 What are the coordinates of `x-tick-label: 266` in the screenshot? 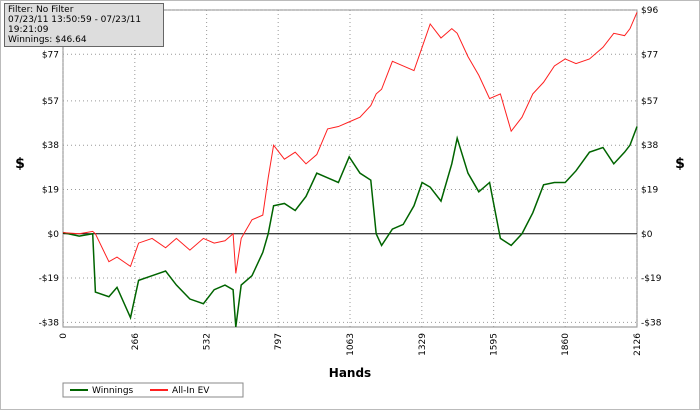 It's located at (136, 341).